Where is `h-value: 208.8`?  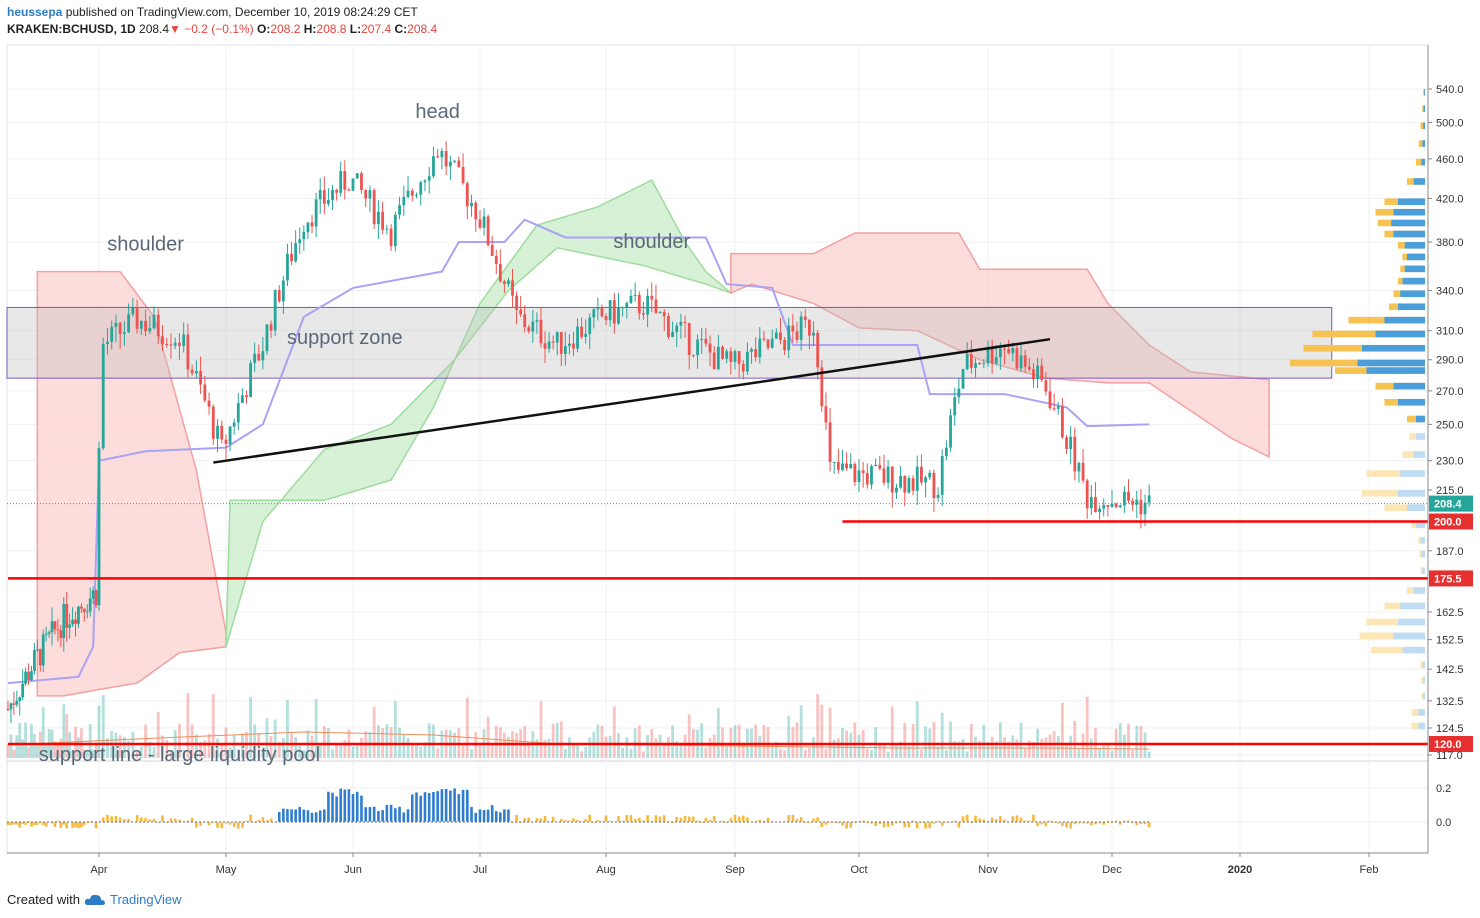
h-value: 208.8 is located at coordinates (331, 29).